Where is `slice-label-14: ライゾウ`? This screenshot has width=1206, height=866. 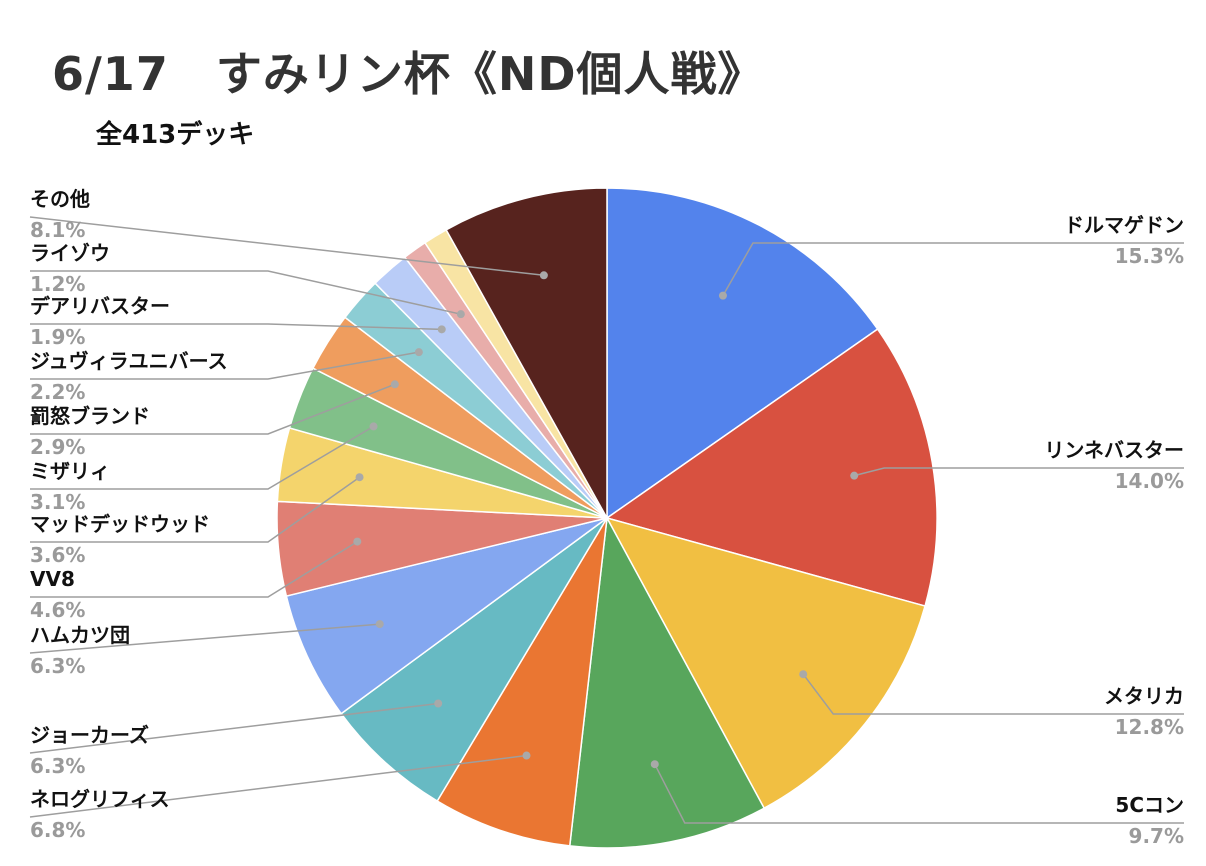 slice-label-14: ライゾウ is located at coordinates (70, 253).